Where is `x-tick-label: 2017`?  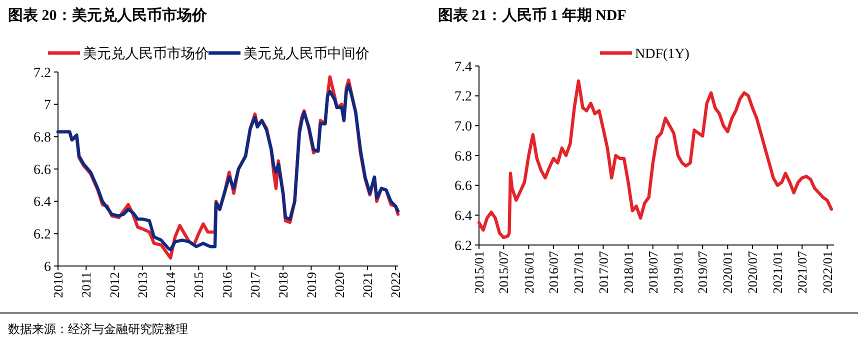
x-tick-label: 2017 is located at coordinates (255, 285).